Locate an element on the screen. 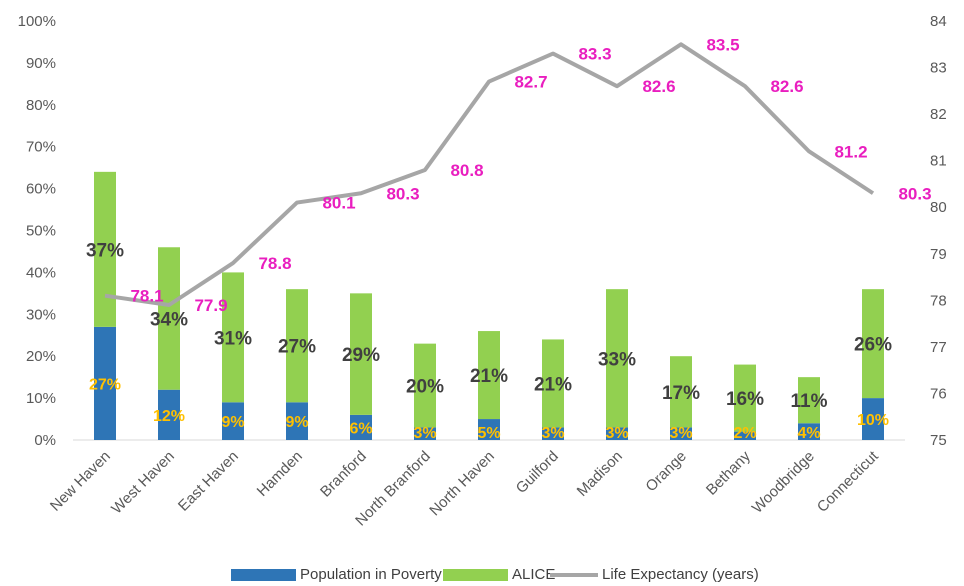 The height and width of the screenshot is (586, 964). alice-data-label: 26% is located at coordinates (873, 345).